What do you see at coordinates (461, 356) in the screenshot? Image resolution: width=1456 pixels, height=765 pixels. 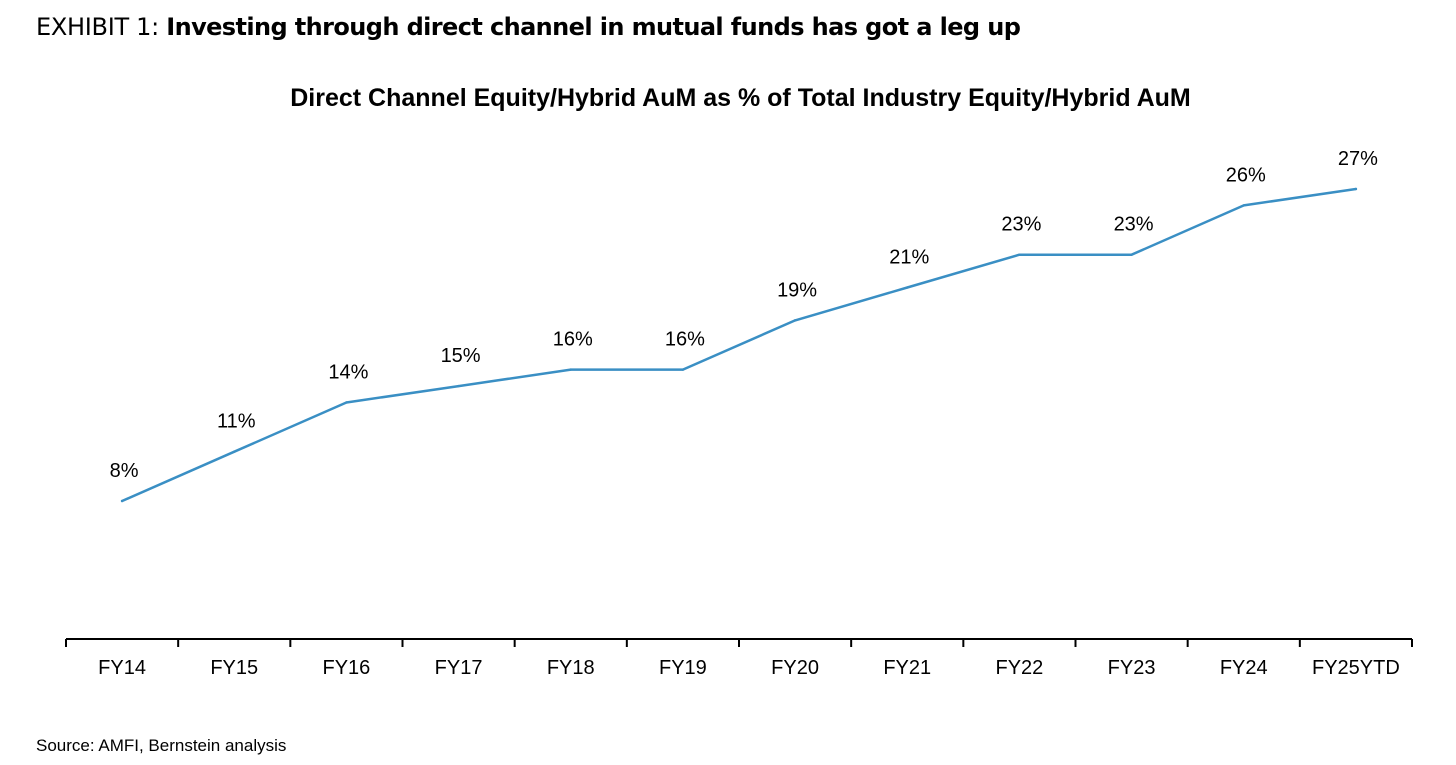 I see `data-label-fy17: 15%` at bounding box center [461, 356].